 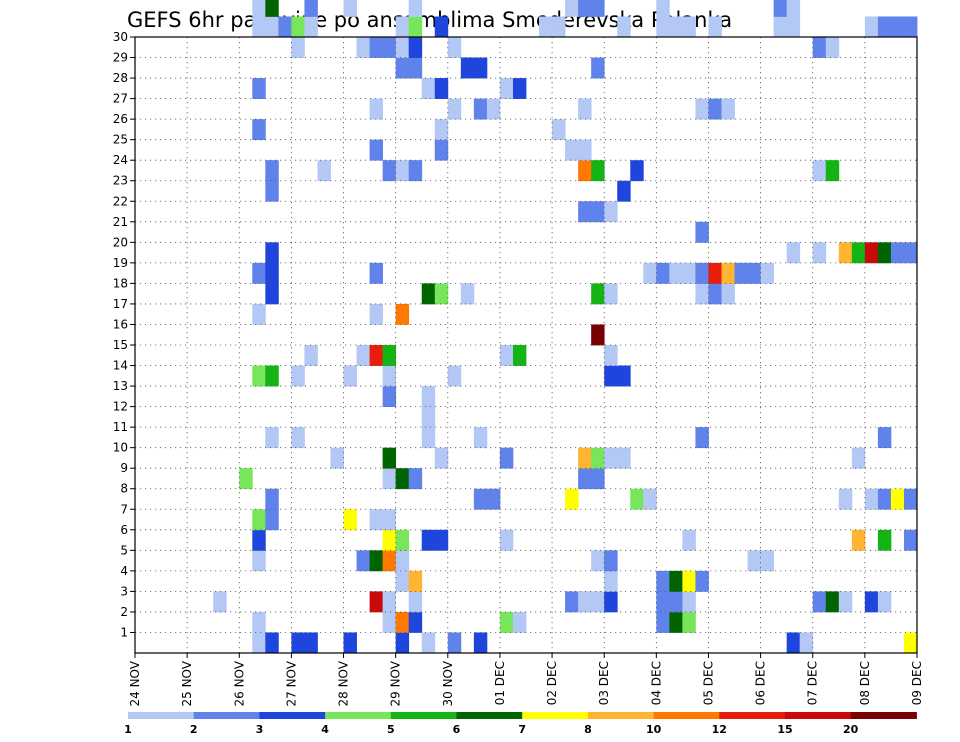 What do you see at coordinates (656, 683) in the screenshot?
I see `x-tick-label: 04 DEC` at bounding box center [656, 683].